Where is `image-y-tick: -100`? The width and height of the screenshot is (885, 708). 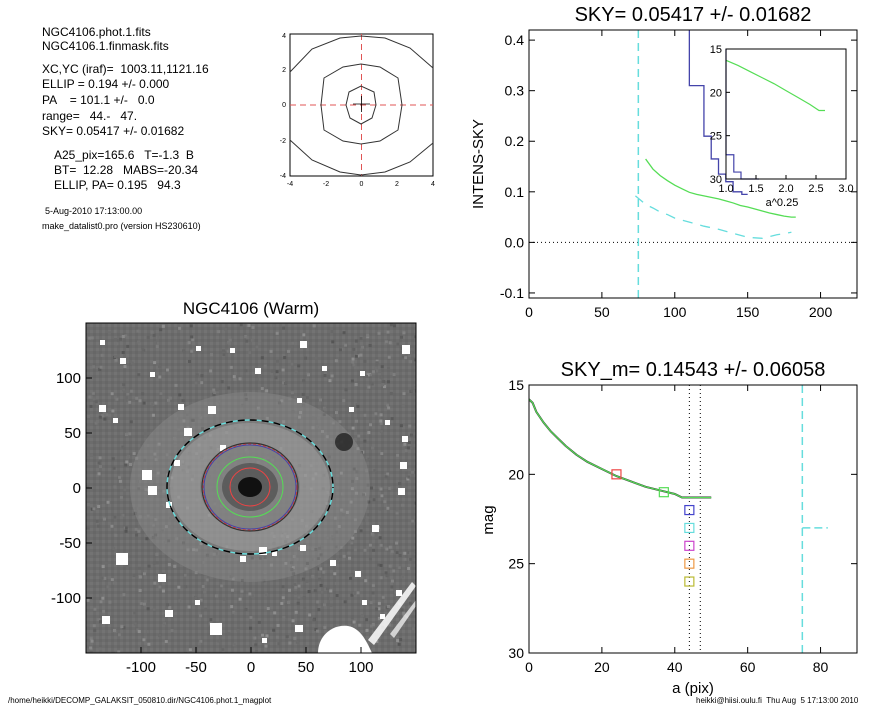 image-y-tick: -100 is located at coordinates (66, 598).